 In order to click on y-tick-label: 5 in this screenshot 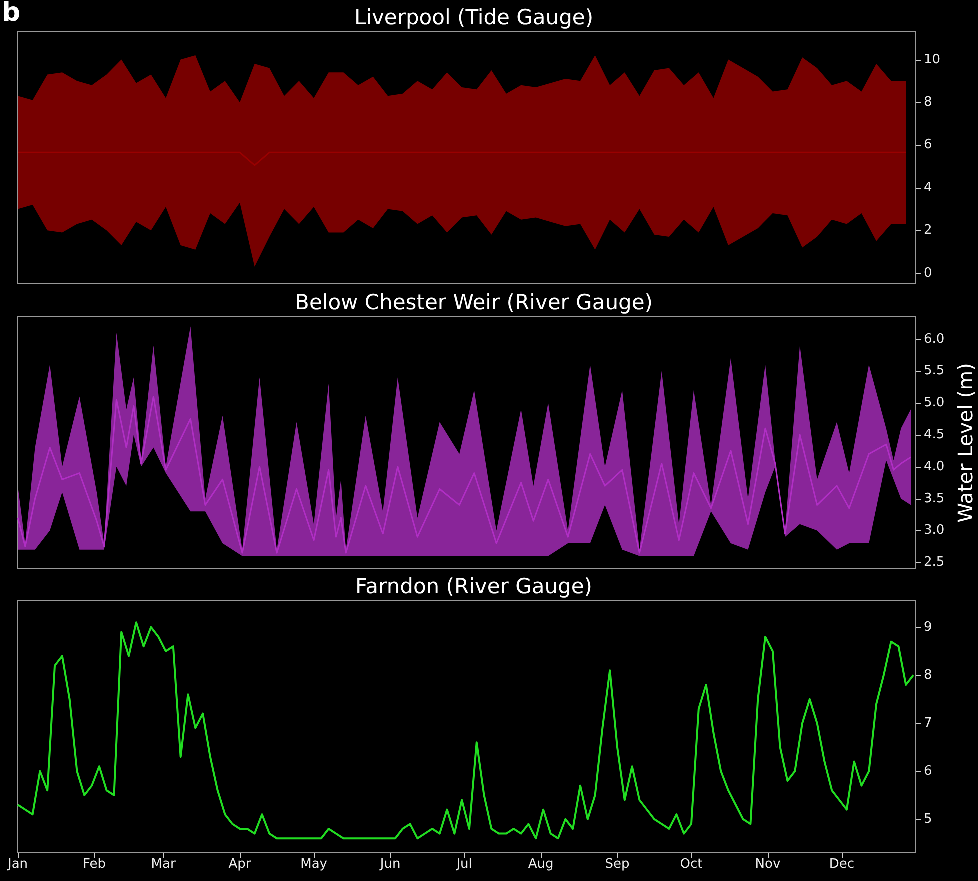, I will do `click(928, 819)`.